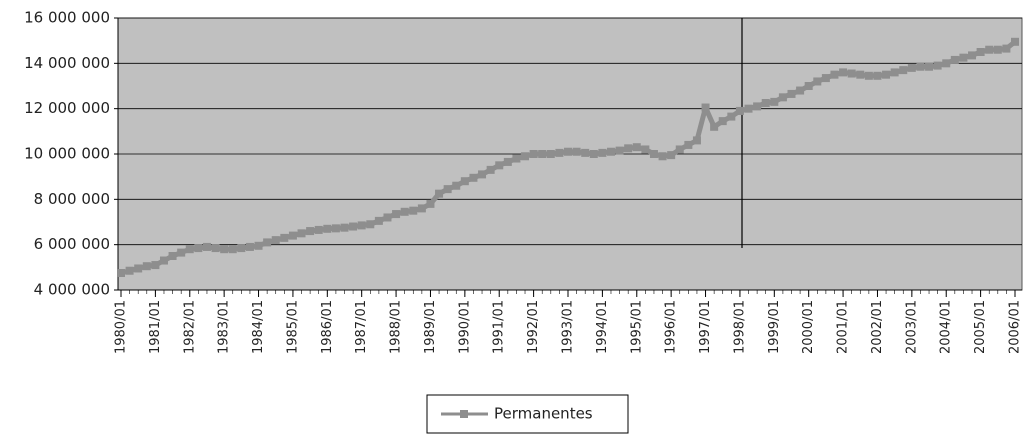 This screenshot has height=436, width=1032. Describe the element at coordinates (774, 327) in the screenshot. I see `x-tick-label: 1999/01` at that location.